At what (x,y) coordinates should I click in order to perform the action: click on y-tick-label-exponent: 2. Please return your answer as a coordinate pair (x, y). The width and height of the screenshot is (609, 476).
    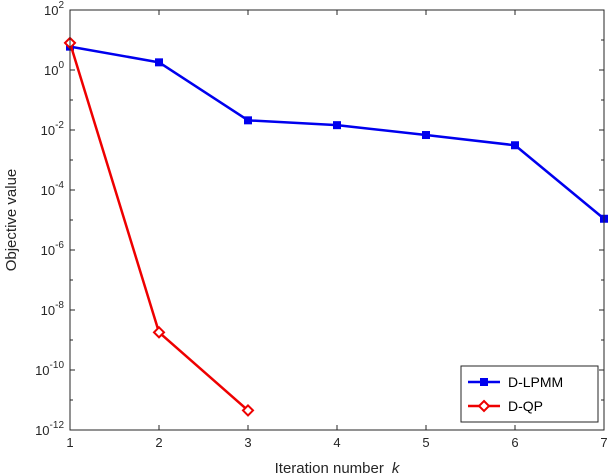
    Looking at the image, I should click on (61, 5).